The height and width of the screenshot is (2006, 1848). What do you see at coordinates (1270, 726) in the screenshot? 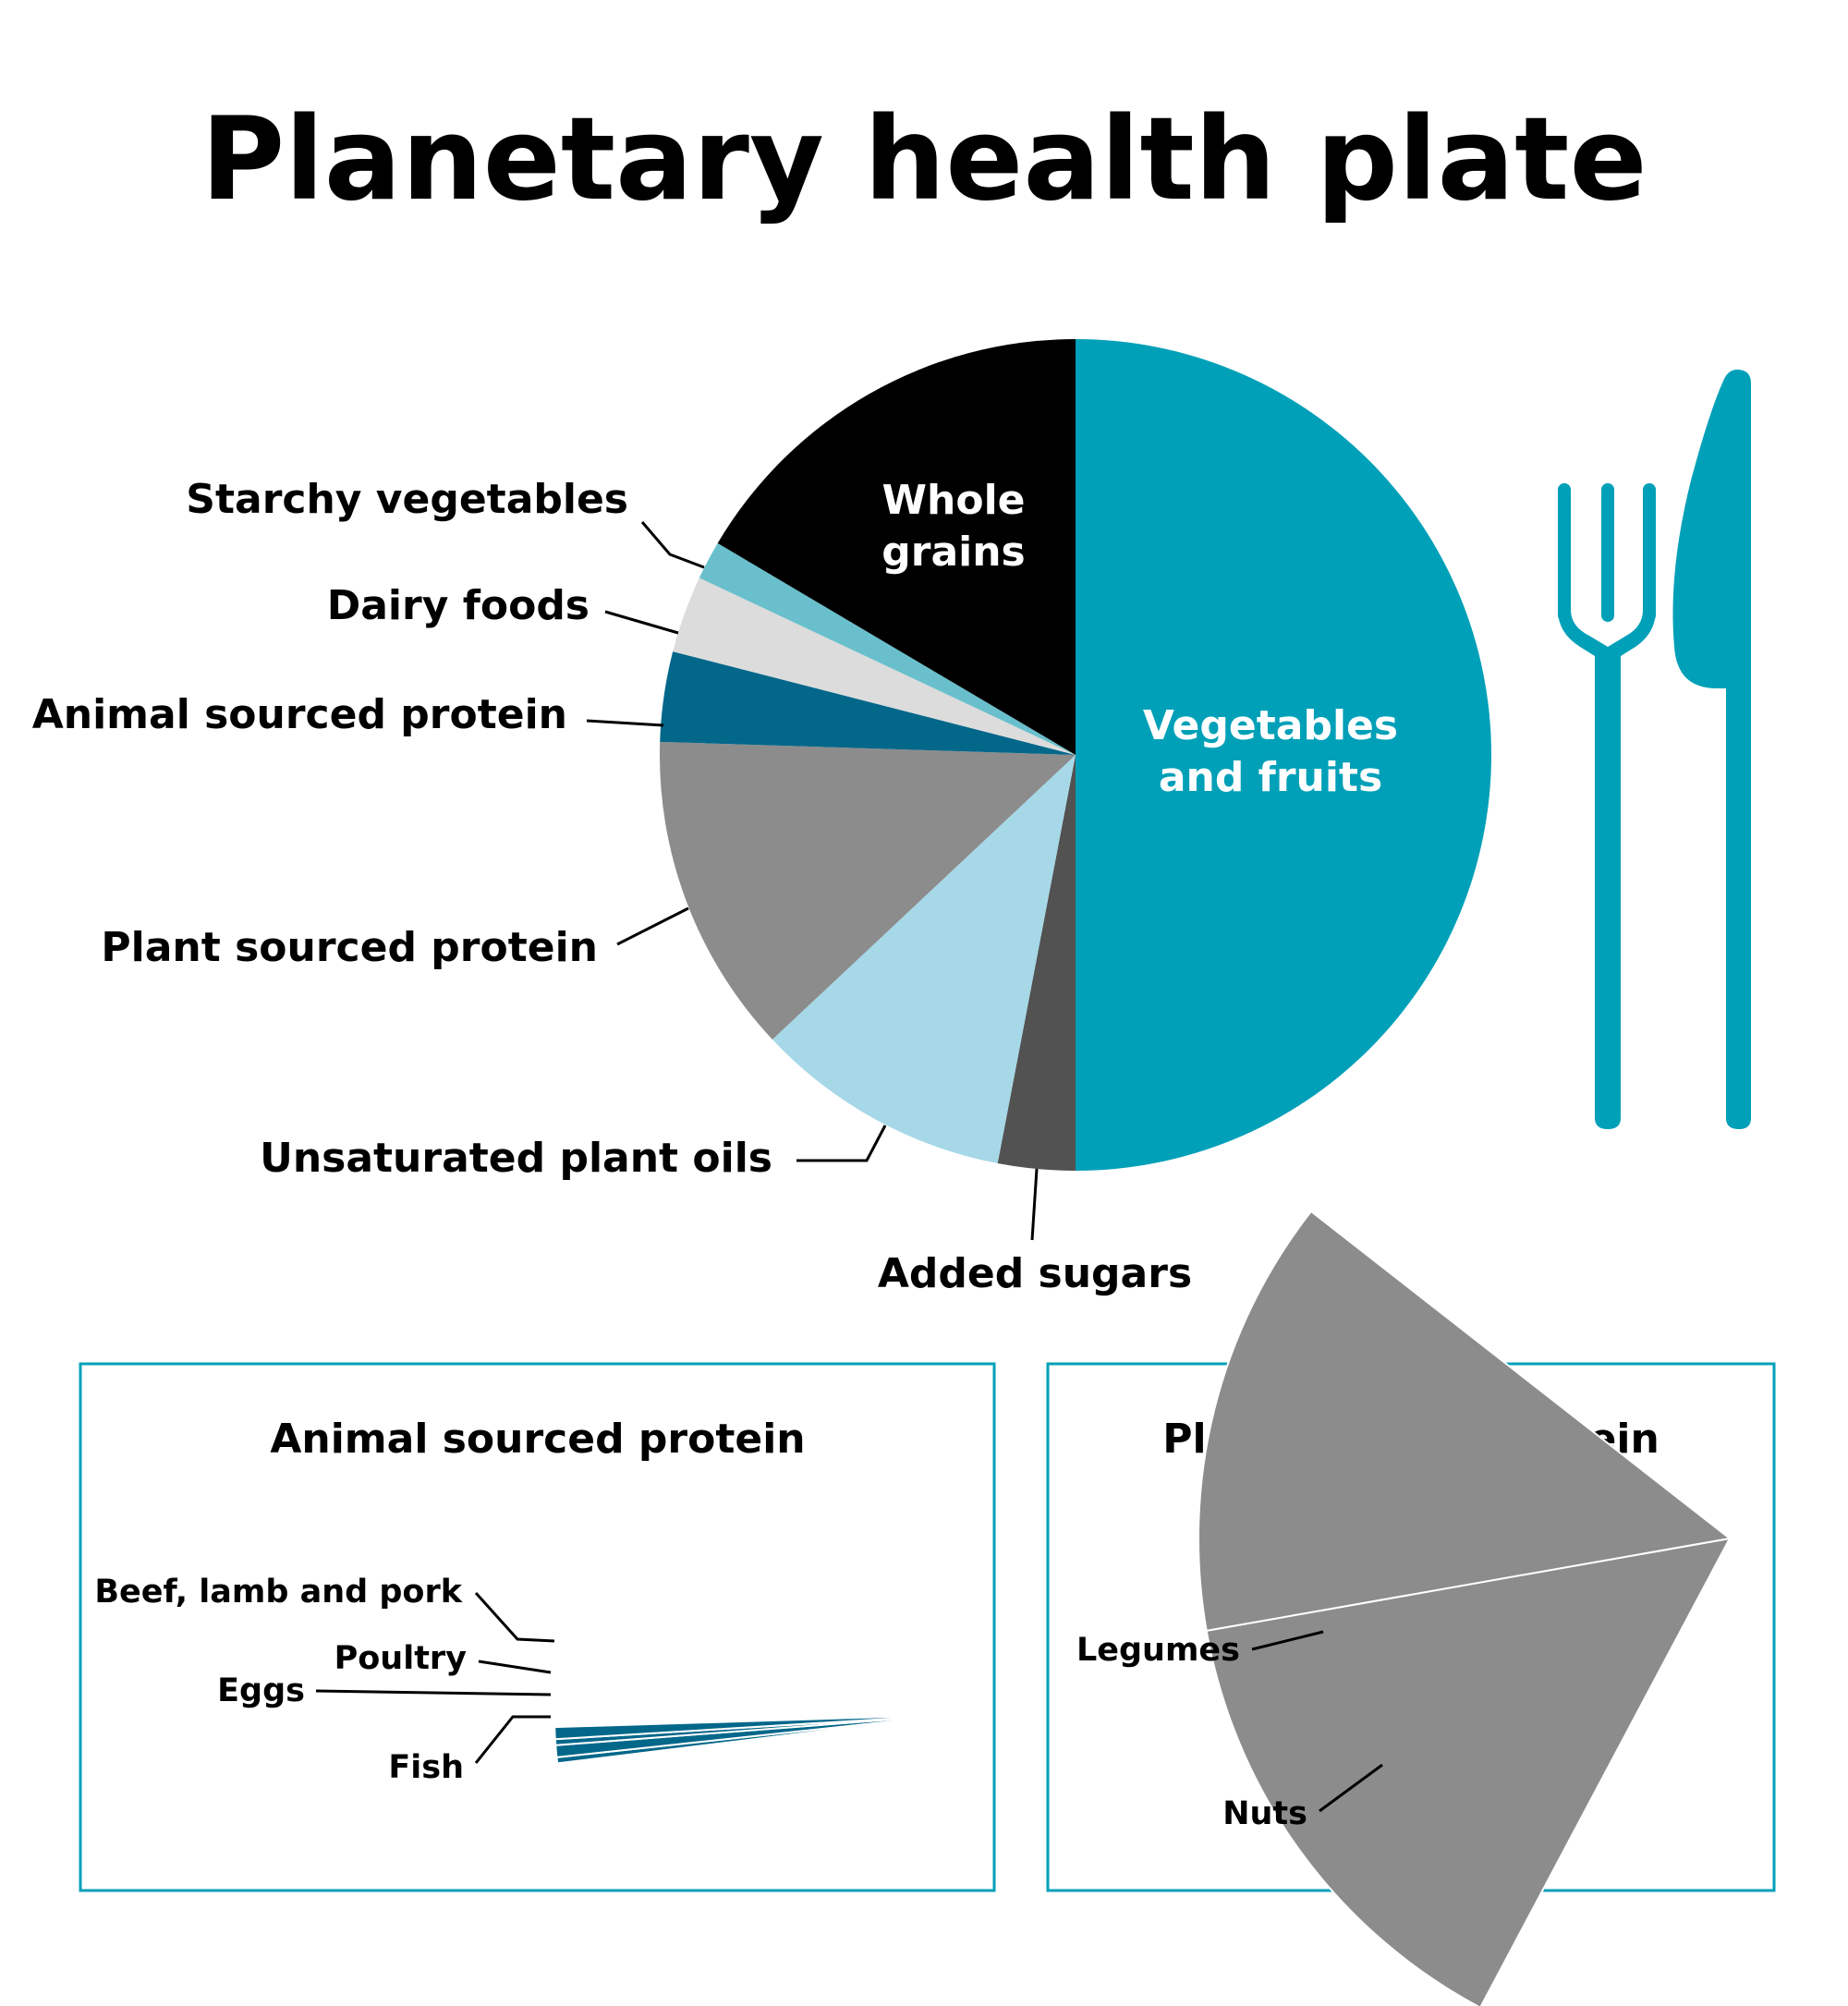
I see `label-vegetables-and-fruits-line1: Vegetables` at bounding box center [1270, 726].